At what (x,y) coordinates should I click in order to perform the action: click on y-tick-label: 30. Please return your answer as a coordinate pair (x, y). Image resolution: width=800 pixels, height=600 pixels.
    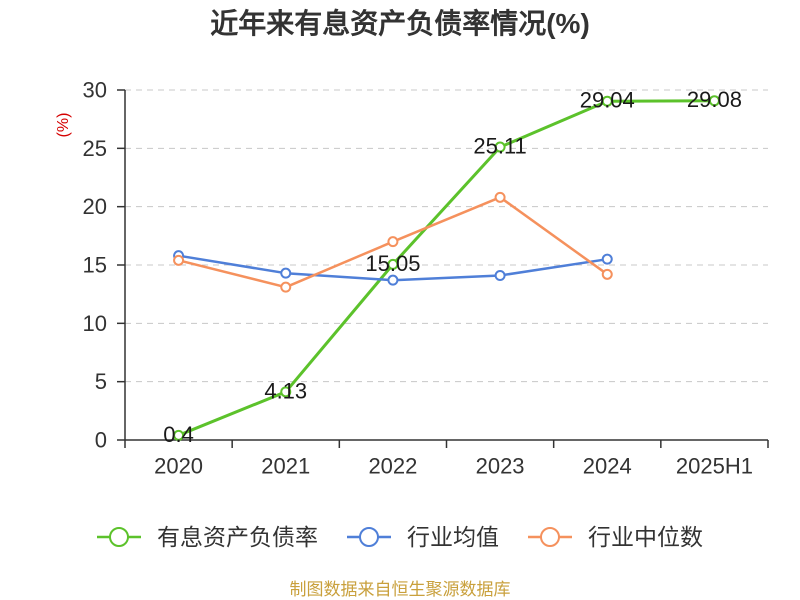
    Looking at the image, I should click on (95, 90).